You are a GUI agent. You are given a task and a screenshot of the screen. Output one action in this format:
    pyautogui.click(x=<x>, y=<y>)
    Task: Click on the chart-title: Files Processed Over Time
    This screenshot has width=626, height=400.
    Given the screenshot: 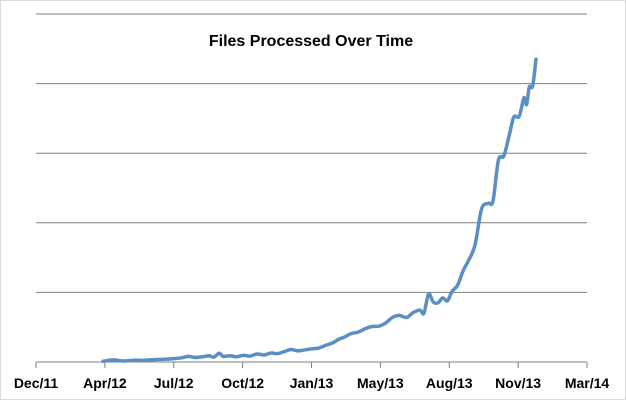 What is the action you would take?
    pyautogui.click(x=311, y=41)
    